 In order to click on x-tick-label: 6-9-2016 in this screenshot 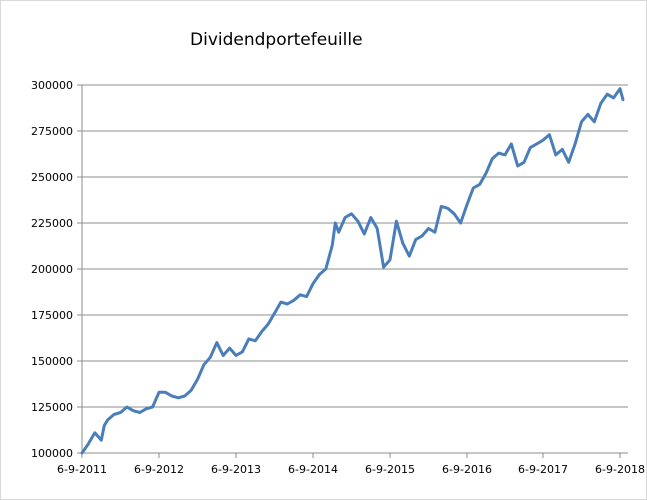, I will do `click(467, 469)`.